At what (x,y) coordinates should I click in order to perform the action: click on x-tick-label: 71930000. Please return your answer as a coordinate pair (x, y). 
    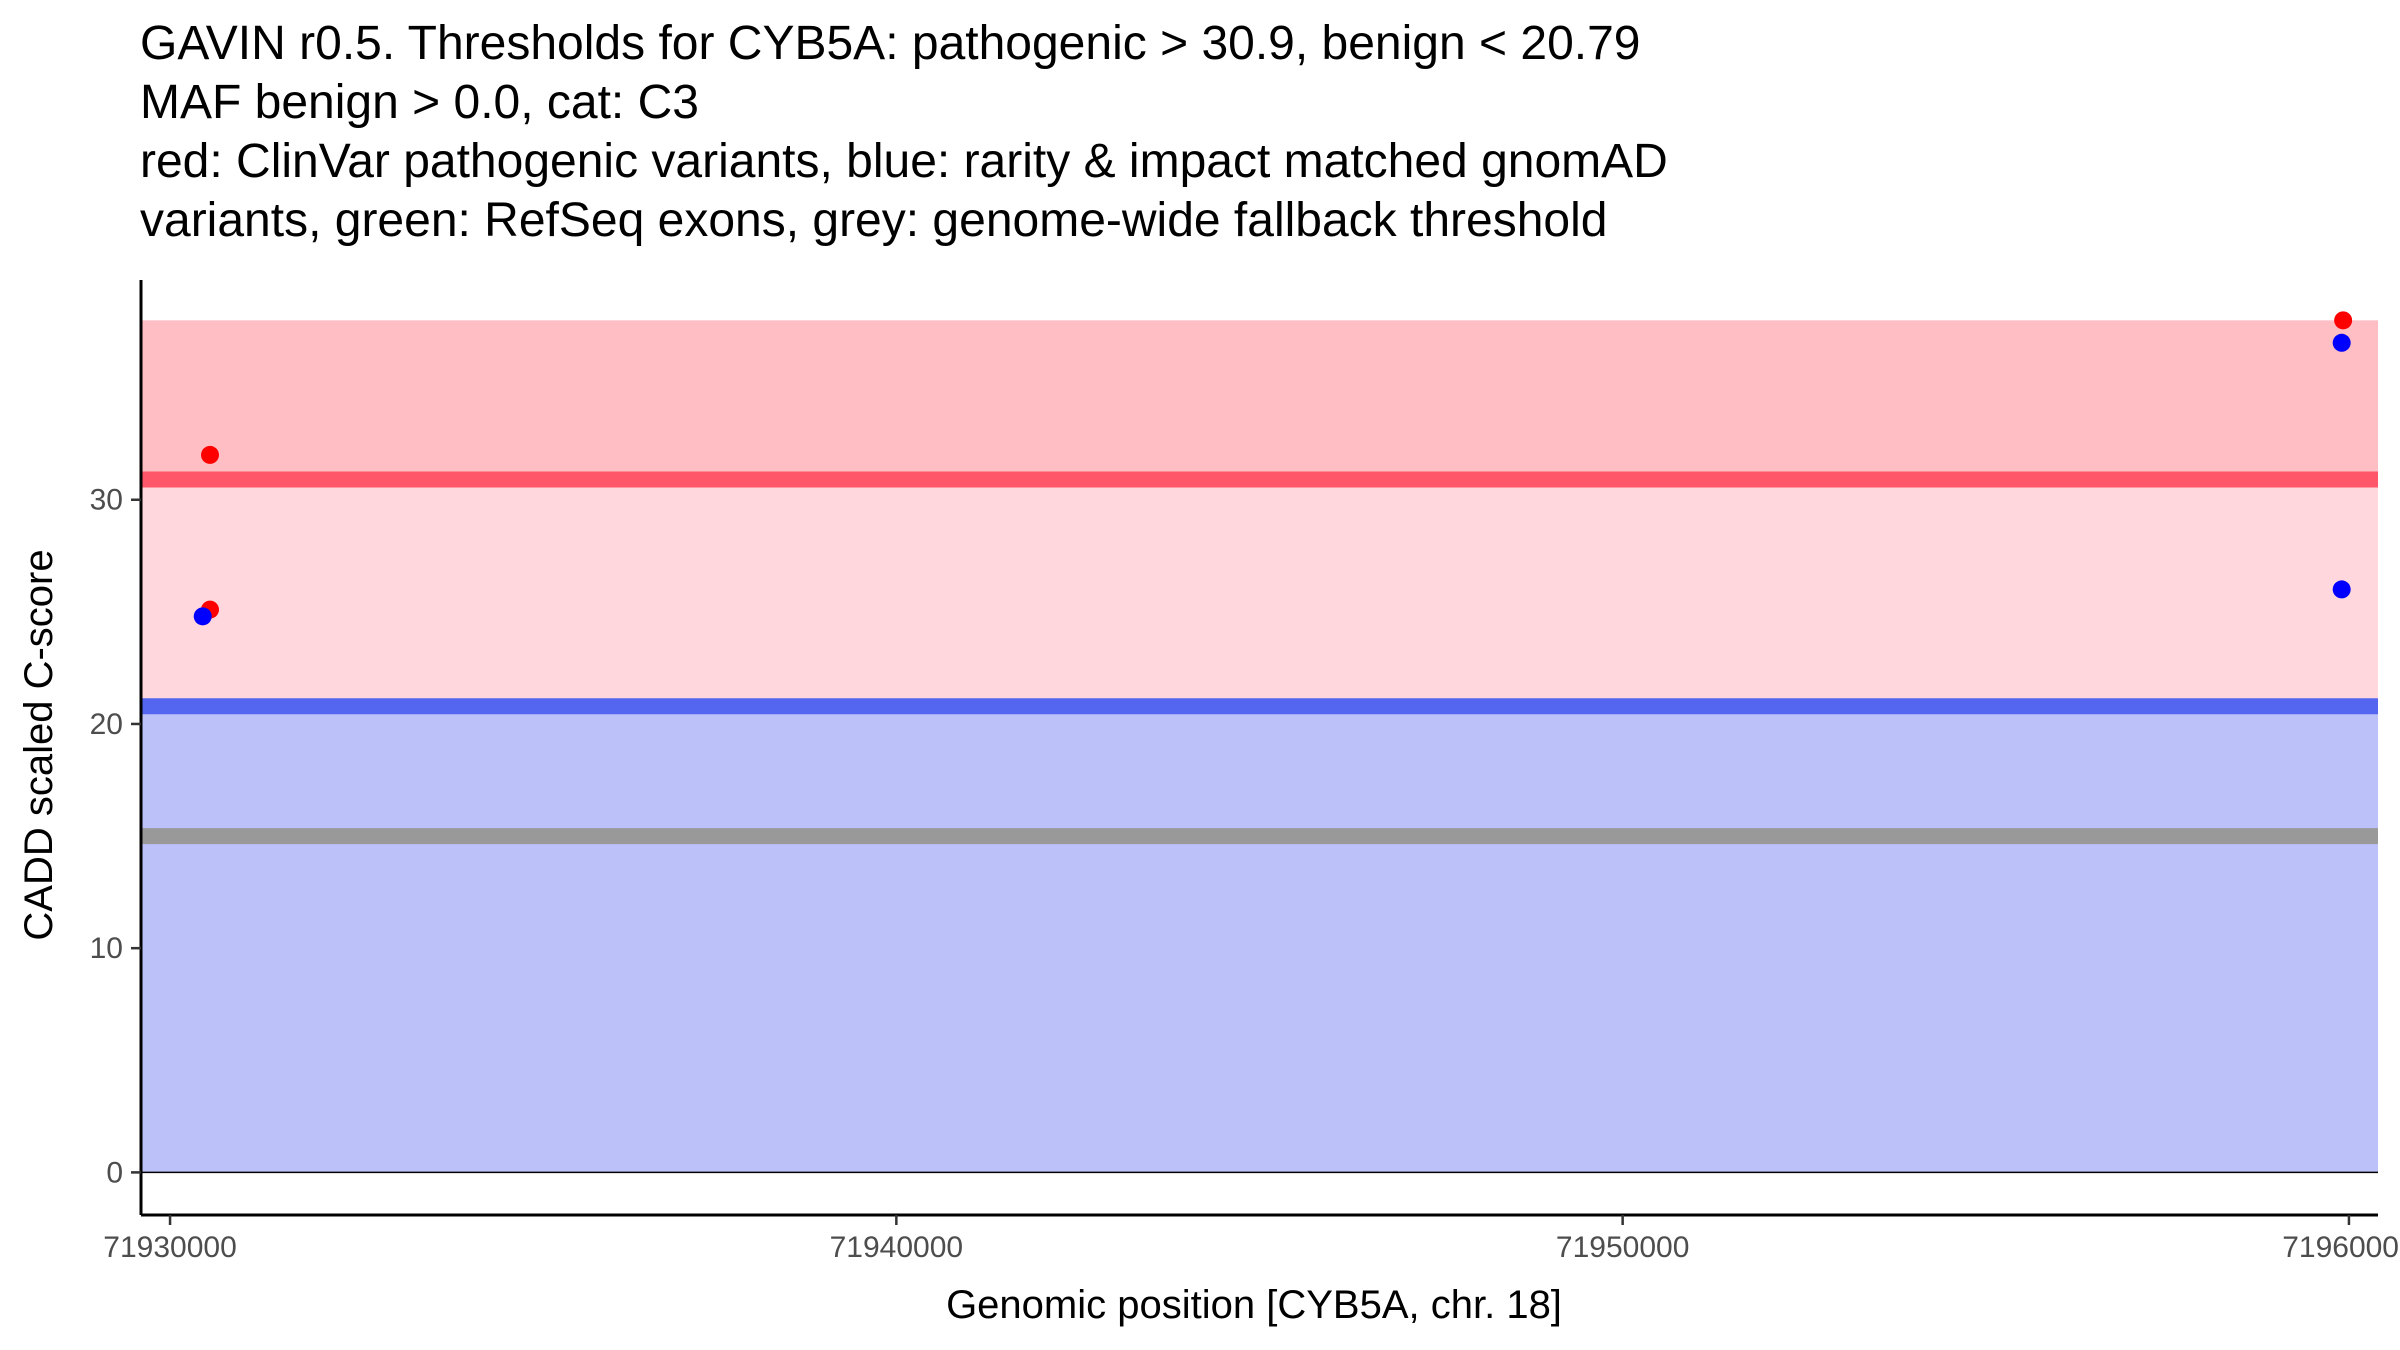
    Looking at the image, I should click on (169, 1247).